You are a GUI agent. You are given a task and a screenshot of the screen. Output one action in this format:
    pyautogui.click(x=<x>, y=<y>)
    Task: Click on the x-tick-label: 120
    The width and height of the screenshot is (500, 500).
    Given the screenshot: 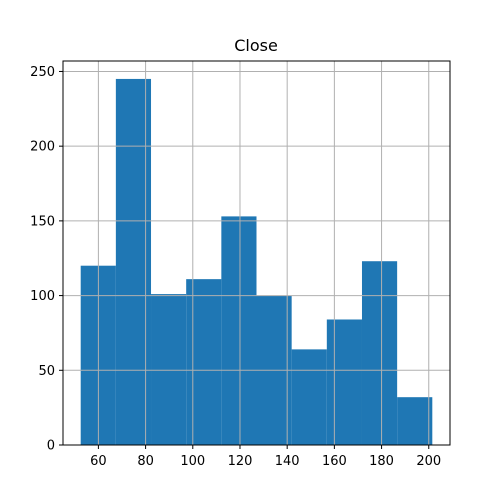 What is the action you would take?
    pyautogui.click(x=240, y=461)
    